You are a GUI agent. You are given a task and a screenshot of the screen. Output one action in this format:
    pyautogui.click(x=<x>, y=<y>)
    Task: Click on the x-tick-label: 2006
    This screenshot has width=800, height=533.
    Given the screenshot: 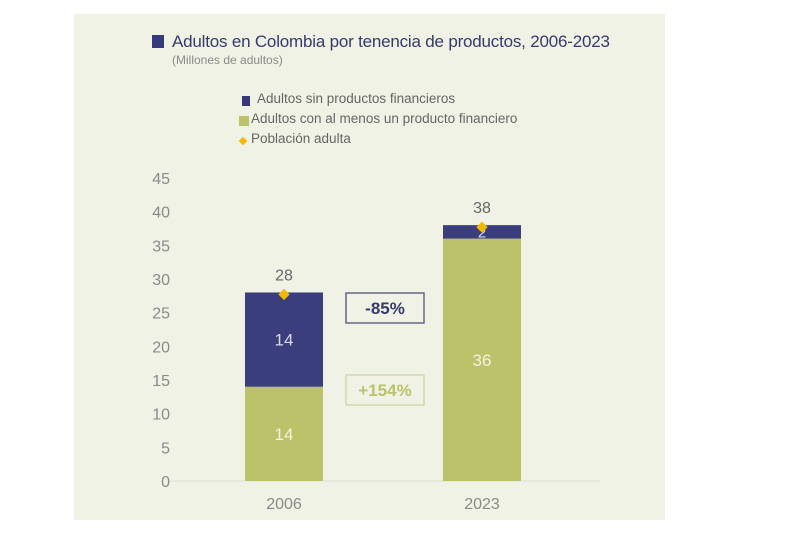 What is the action you would take?
    pyautogui.click(x=284, y=504)
    